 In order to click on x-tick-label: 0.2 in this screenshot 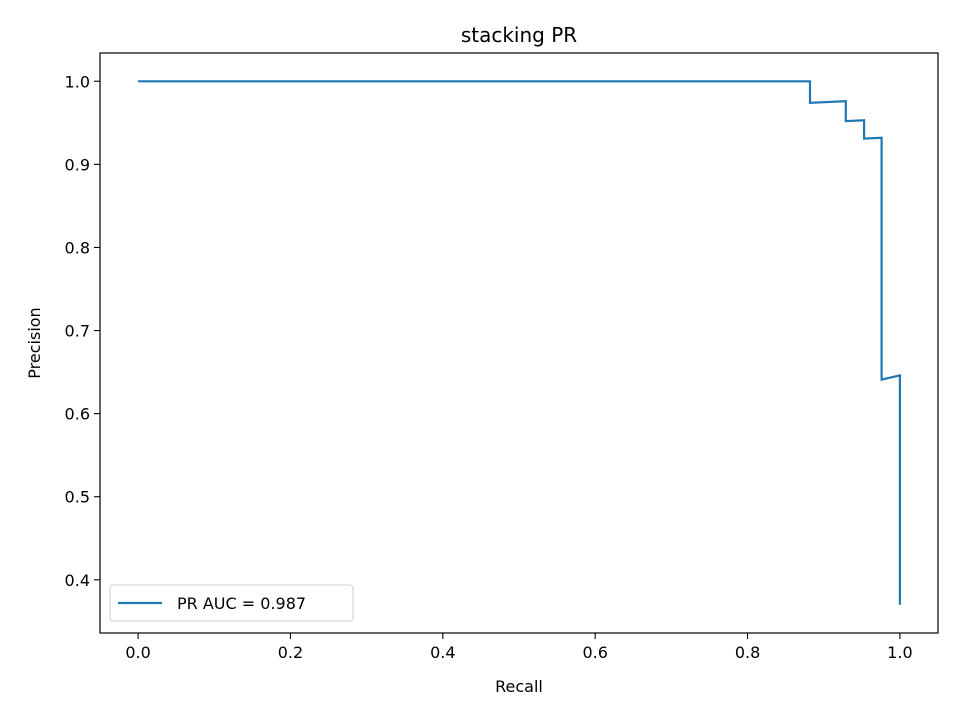, I will do `click(290, 652)`.